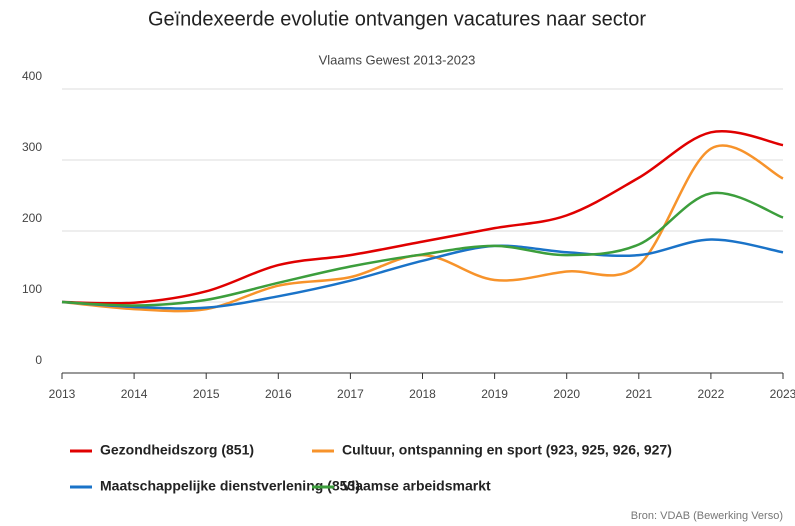 The image size is (795, 526). I want to click on line, so click(422, 274).